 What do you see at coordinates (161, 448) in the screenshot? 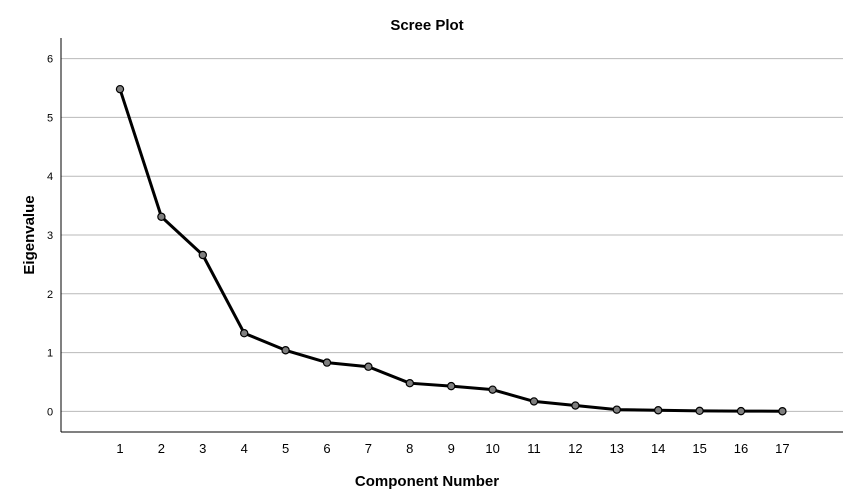
I see `x-tick-label: 2` at bounding box center [161, 448].